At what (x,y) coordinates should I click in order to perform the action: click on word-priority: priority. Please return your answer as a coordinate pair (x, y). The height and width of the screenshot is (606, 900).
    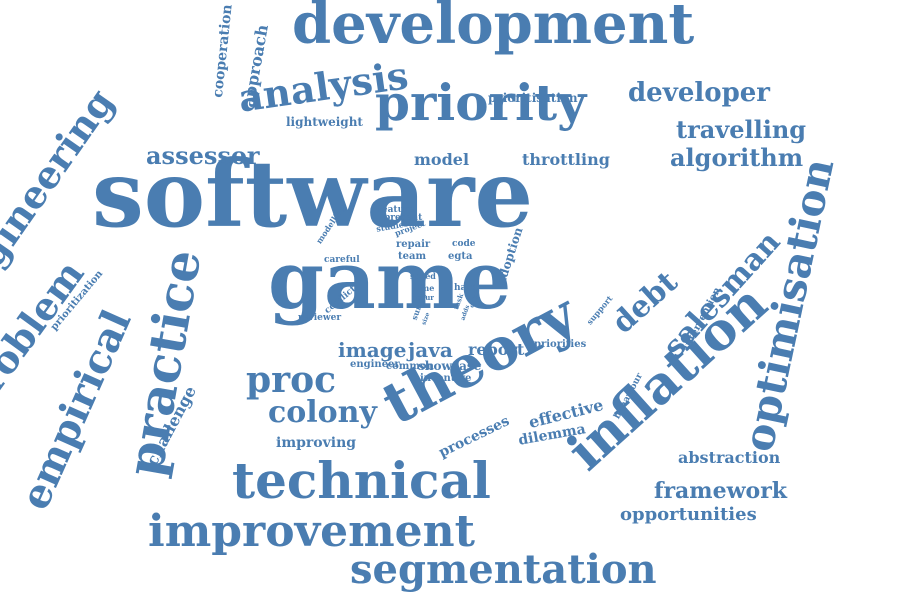
    Looking at the image, I should click on (481, 102).